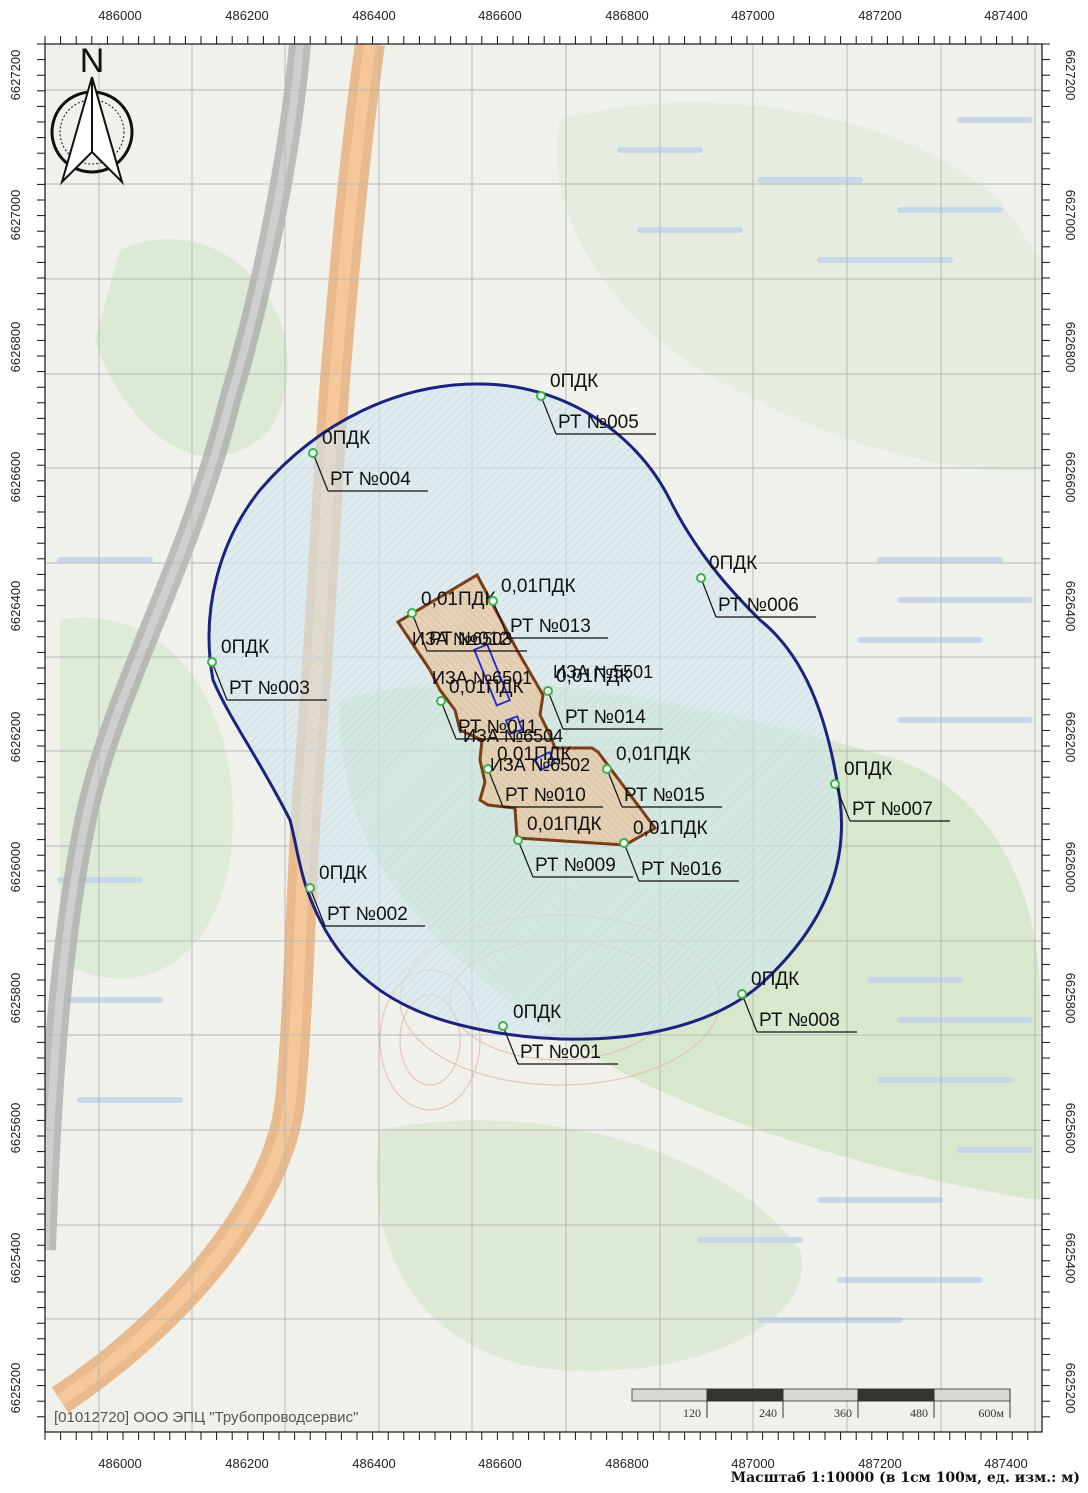 The image size is (1088, 1493). What do you see at coordinates (991, 1413) in the screenshot?
I see `scale-bar-label: 600м` at bounding box center [991, 1413].